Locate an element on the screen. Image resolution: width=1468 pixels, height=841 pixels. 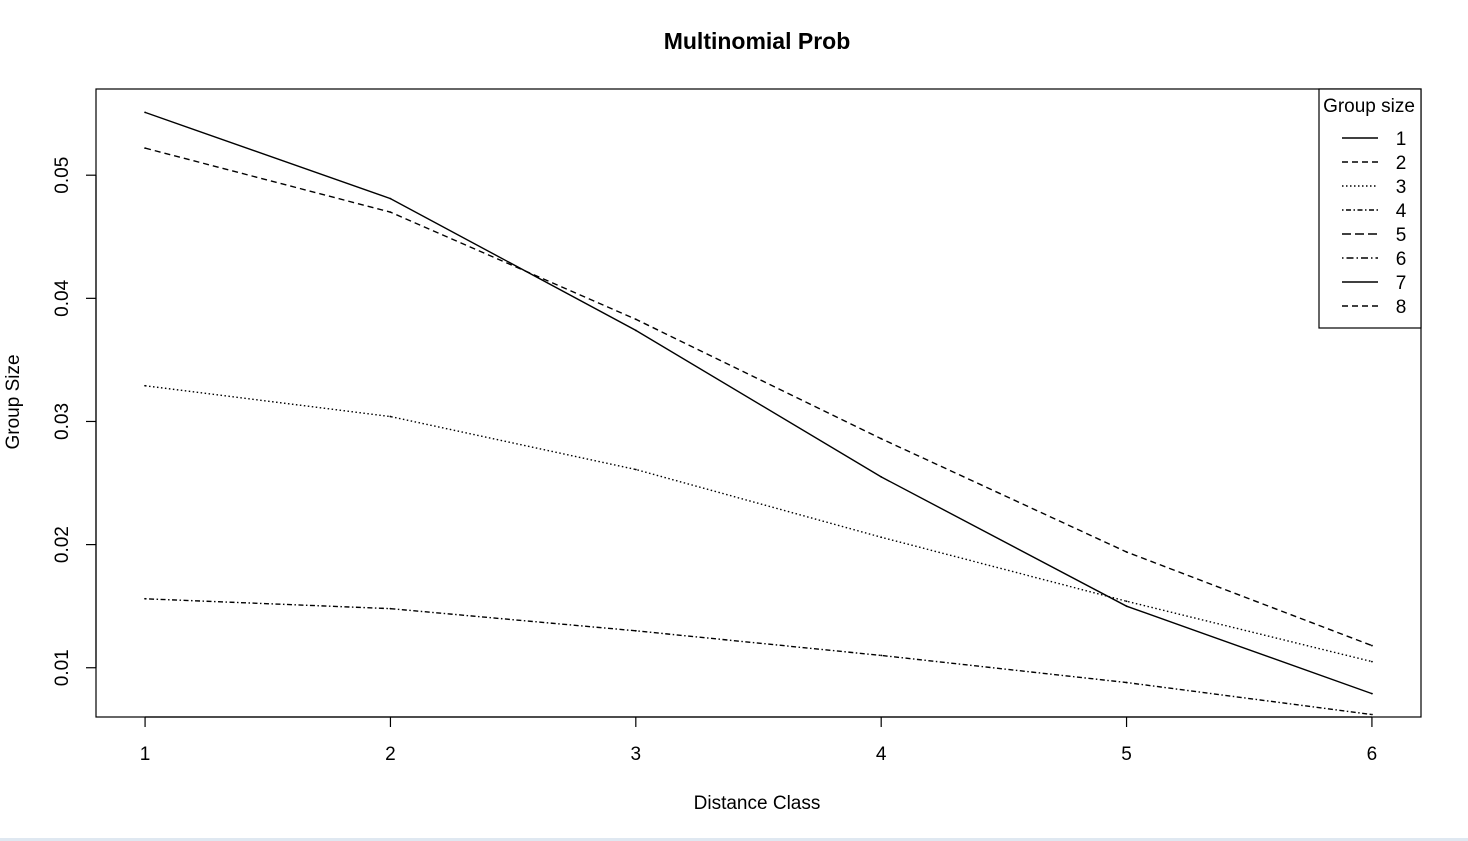
y-tick-label: 0.02 is located at coordinates (62, 544).